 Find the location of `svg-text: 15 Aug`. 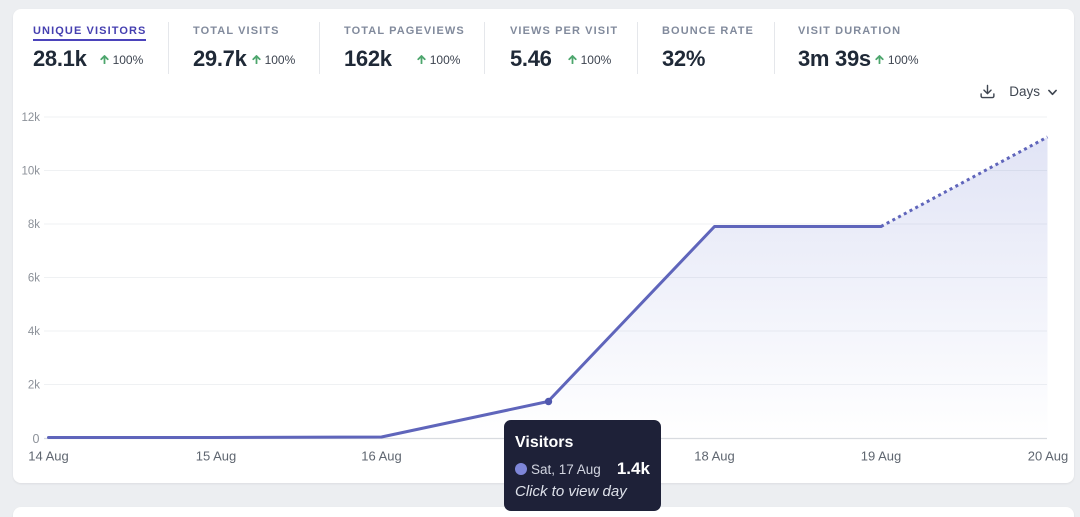

svg-text: 15 Aug is located at coordinates (216, 456).